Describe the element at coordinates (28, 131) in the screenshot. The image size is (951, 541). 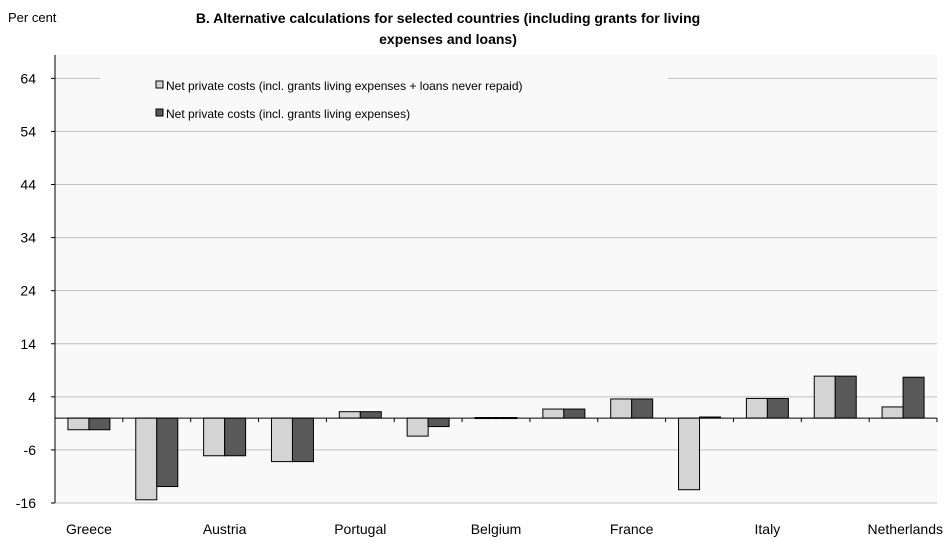
I see `y-tick-label: 54` at that location.